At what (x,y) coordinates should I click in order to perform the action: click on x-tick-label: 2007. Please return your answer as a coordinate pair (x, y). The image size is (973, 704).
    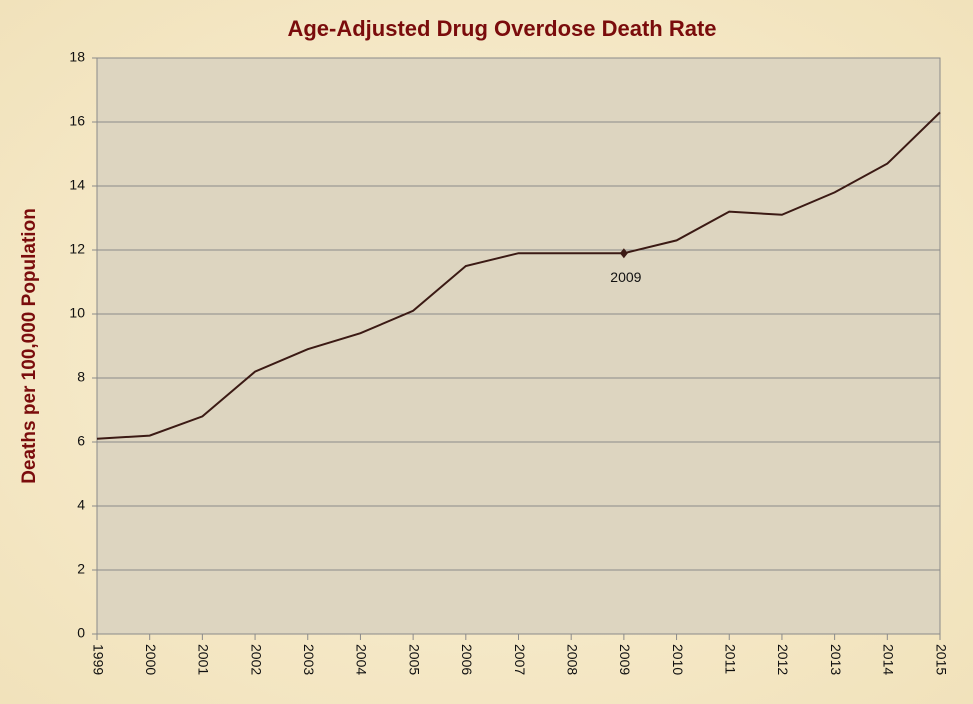
    Looking at the image, I should click on (520, 659).